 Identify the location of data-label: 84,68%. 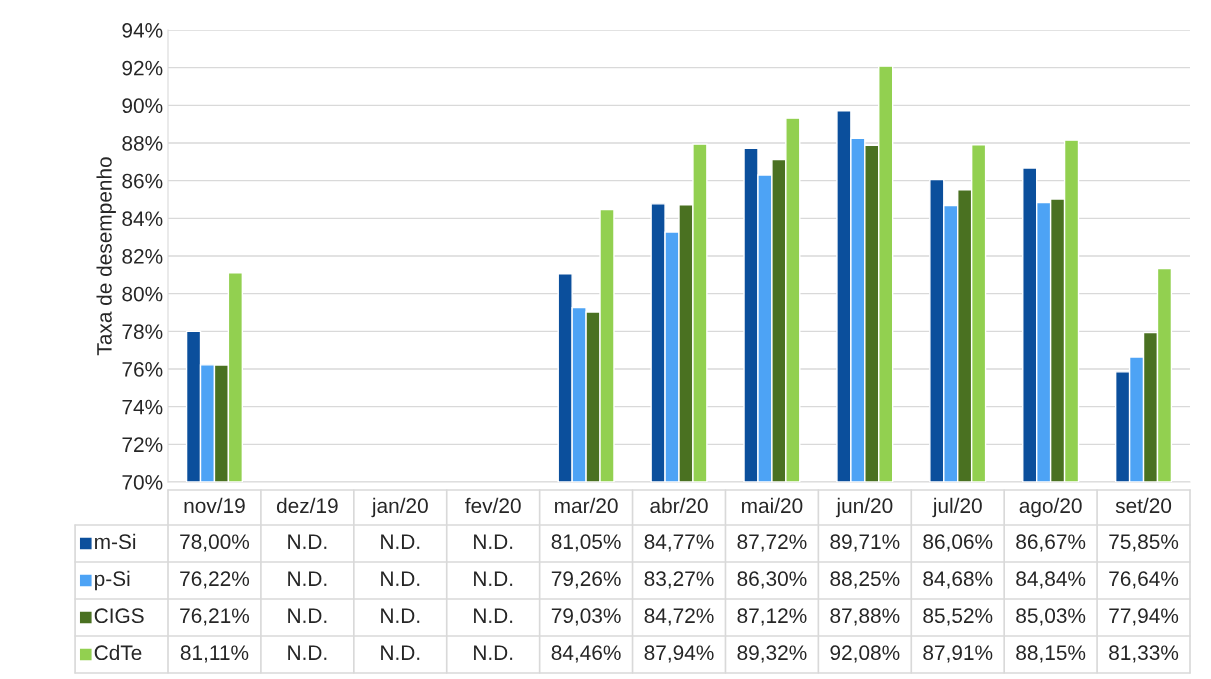
(958, 580).